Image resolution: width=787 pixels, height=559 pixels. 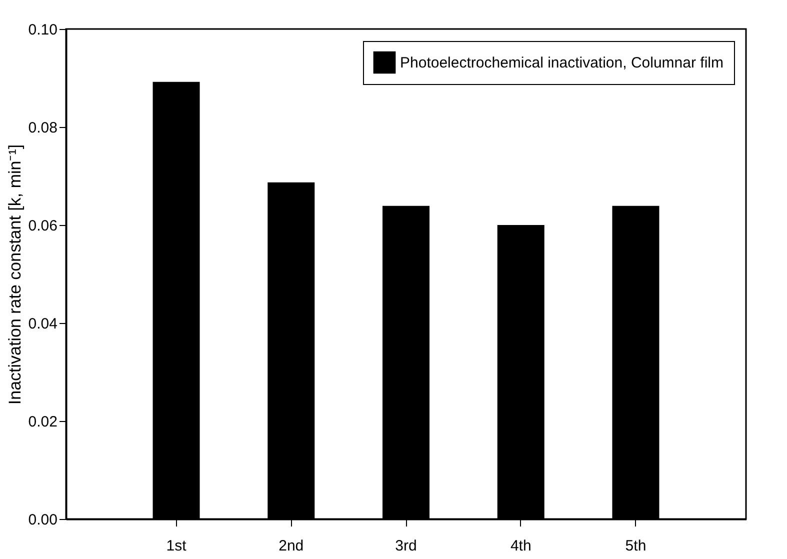 I want to click on y-tick-label: 0.00, so click(x=43, y=520).